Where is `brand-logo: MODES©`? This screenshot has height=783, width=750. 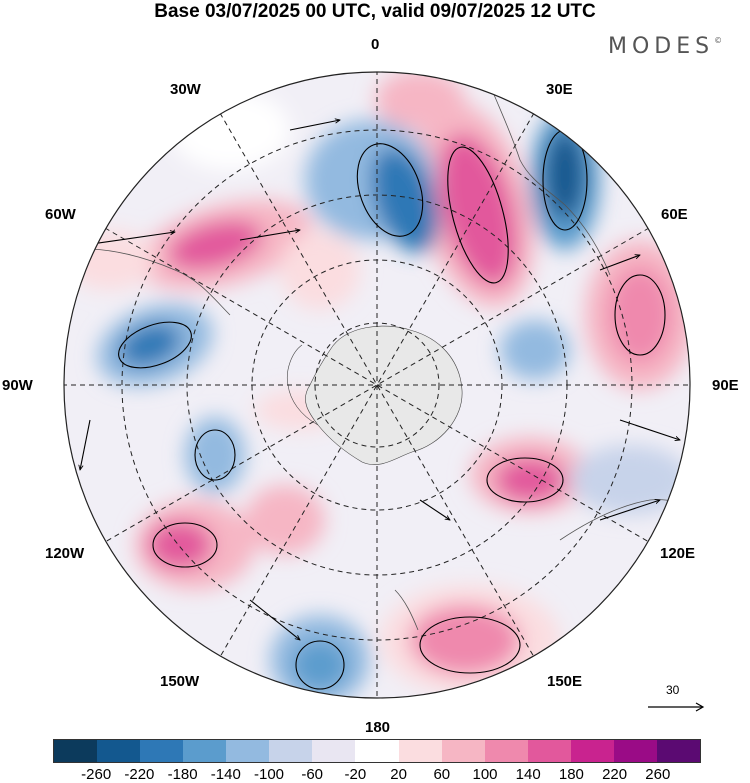 brand-logo: MODES© is located at coordinates (665, 46).